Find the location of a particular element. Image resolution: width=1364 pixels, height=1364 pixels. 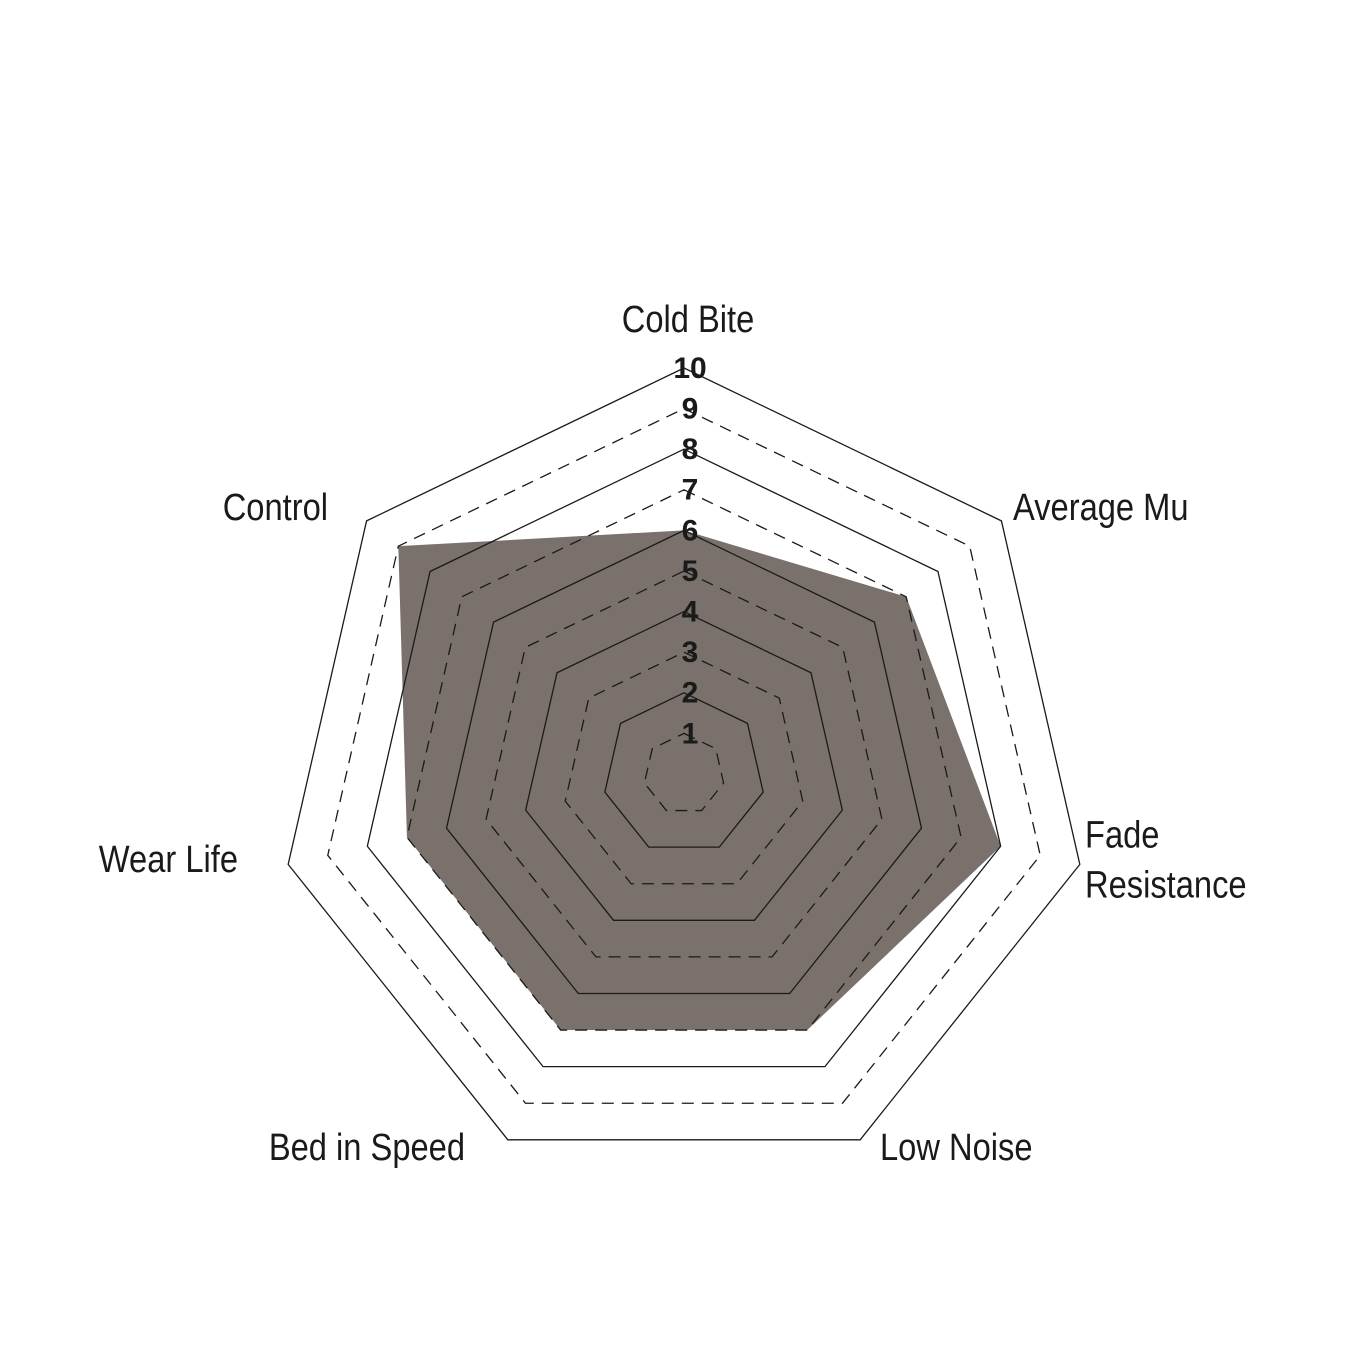

axis-label-group: Average Mu is located at coordinates (1101, 507).